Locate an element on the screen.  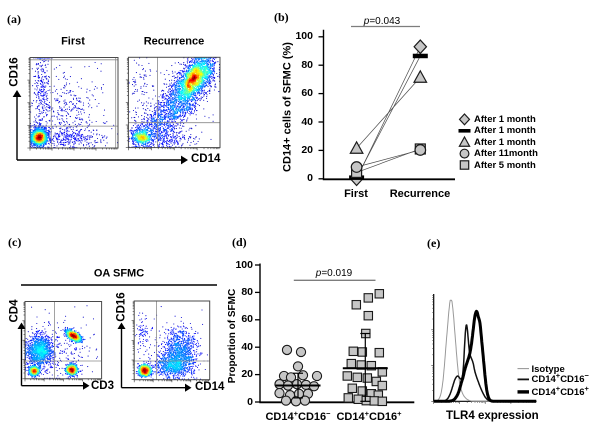
flow-dots-c2 is located at coordinates (171, 343).